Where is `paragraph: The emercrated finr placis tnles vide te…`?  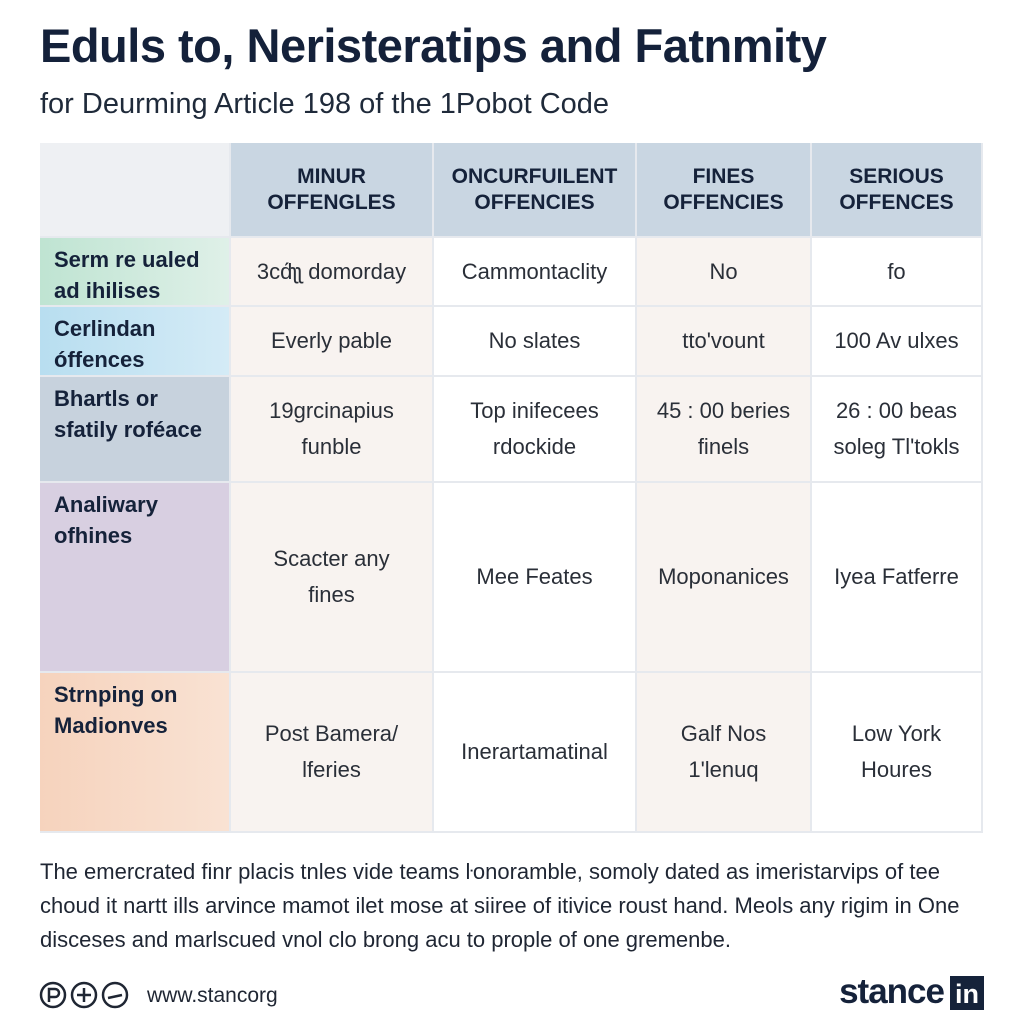 paragraph: The emercrated finr placis tnles vide te… is located at coordinates (500, 906).